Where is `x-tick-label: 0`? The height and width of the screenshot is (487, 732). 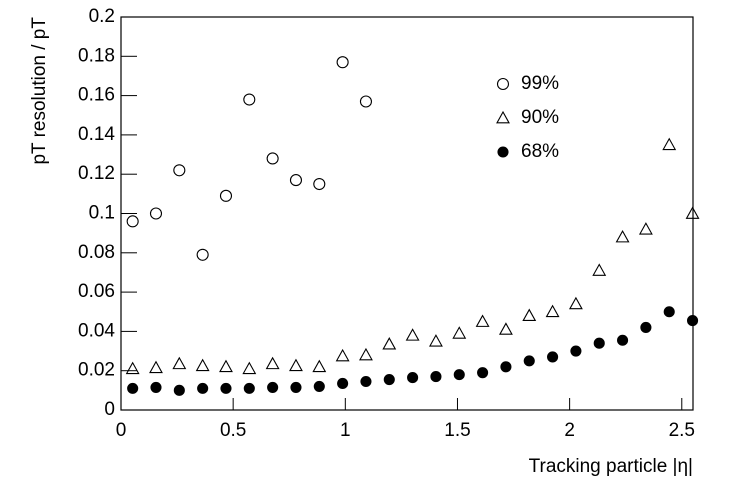
x-tick-label: 0 is located at coordinates (121, 430).